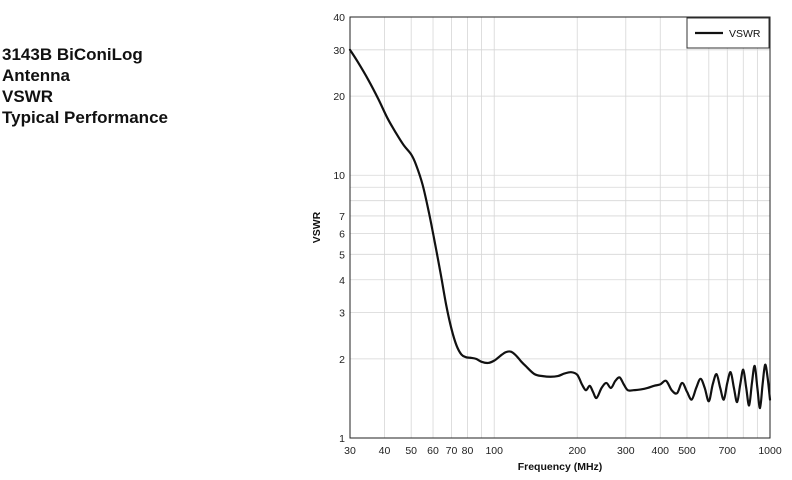  What do you see at coordinates (342, 281) in the screenshot?
I see `y-tick-label: 4` at bounding box center [342, 281].